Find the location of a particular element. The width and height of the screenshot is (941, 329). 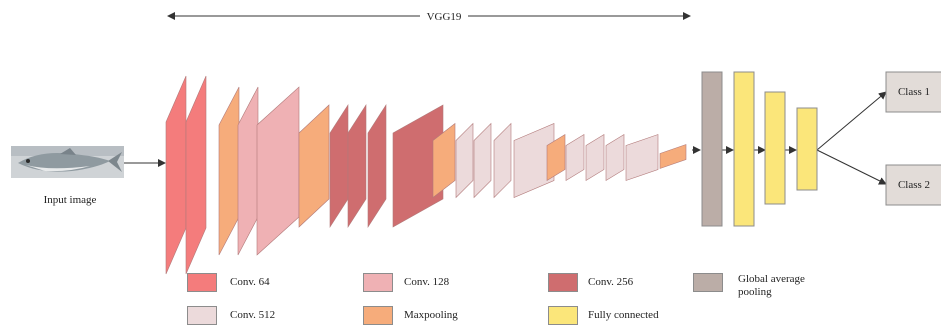

legend-label-fc: Fully connected is located at coordinates (623, 315).